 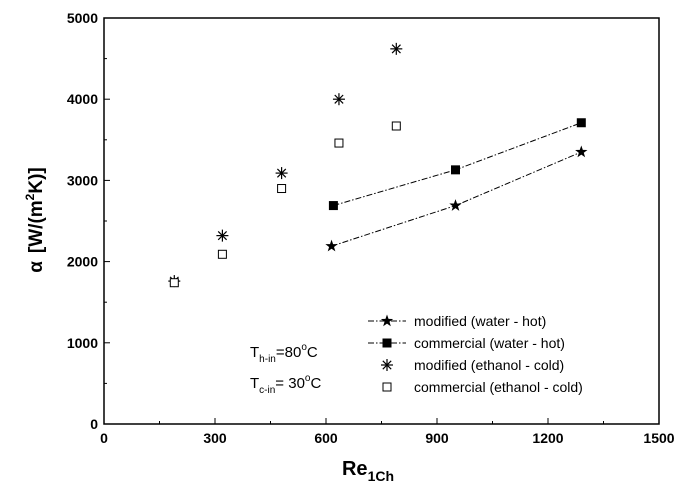 What do you see at coordinates (82, 262) in the screenshot?
I see `y-tick-label: 2000` at bounding box center [82, 262].